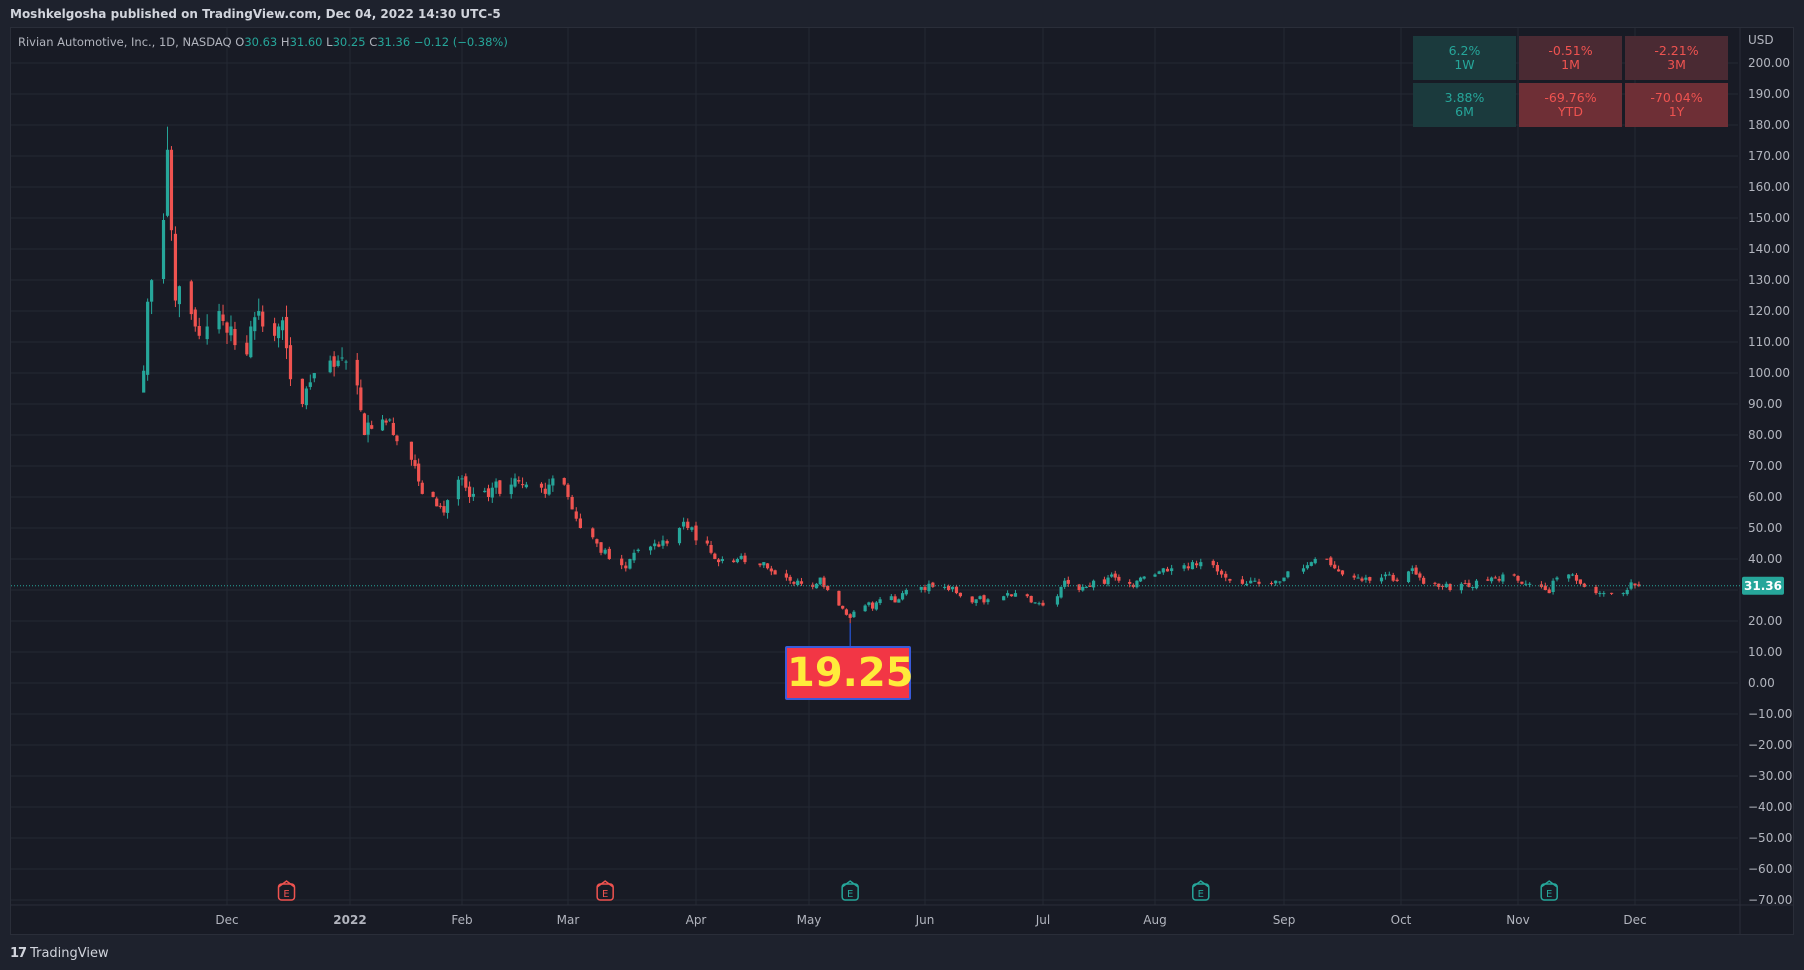  Describe the element at coordinates (1464, 50) in the screenshot. I see `performance-value: 6.2%` at that location.